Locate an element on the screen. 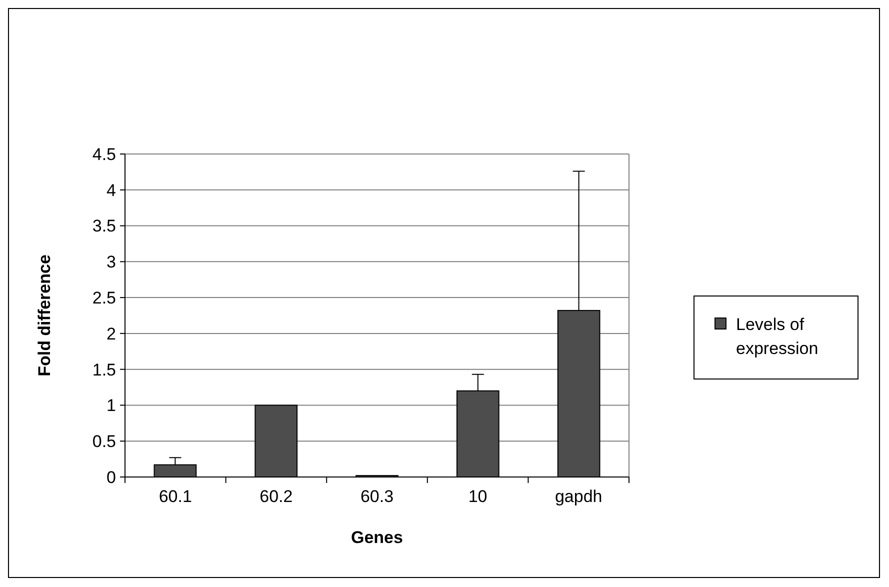 The height and width of the screenshot is (587, 889). y-tick-label: 1 is located at coordinates (111, 406).